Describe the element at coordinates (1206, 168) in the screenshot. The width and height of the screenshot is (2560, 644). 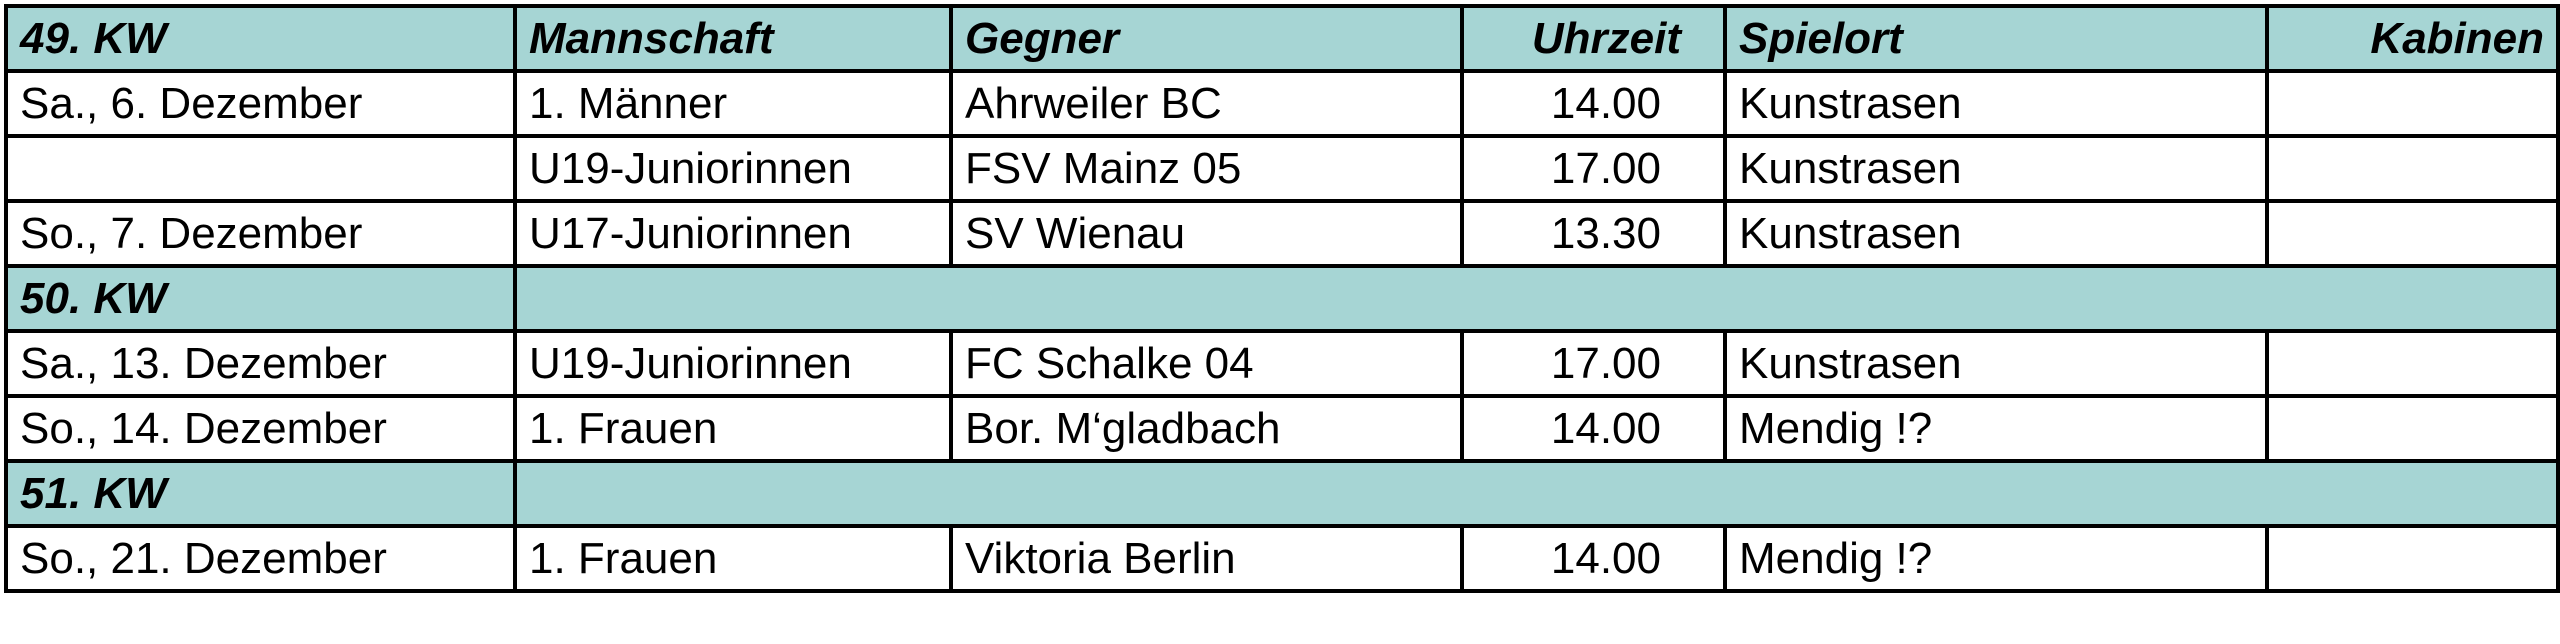
I see `opponent-cell: FSV Mainz 05` at that location.